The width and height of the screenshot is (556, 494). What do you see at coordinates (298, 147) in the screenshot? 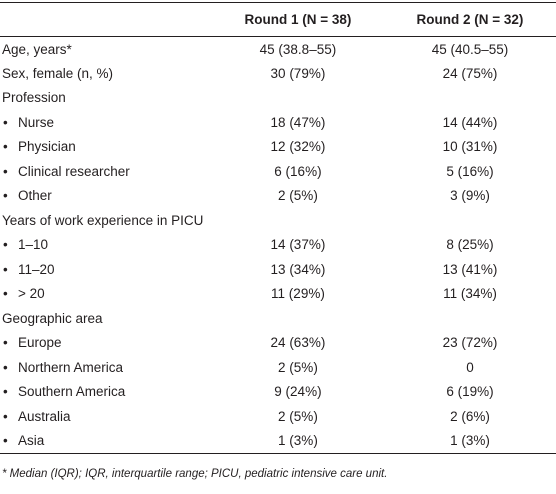
I see `cell: 12 (32%)` at bounding box center [298, 147].